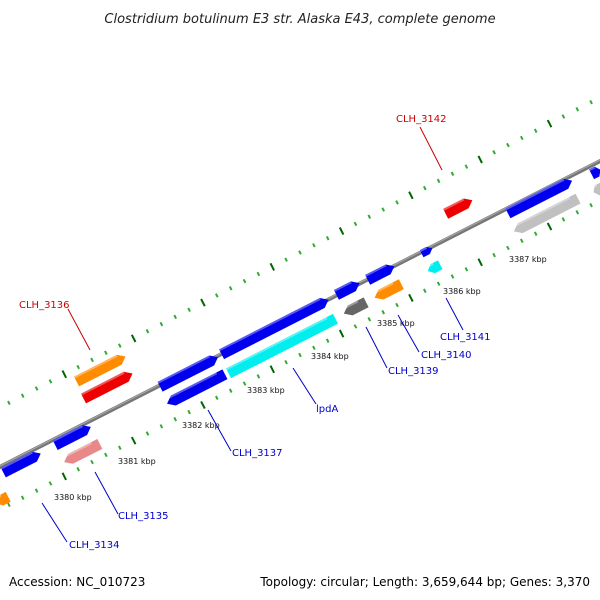 The height and width of the screenshot is (600, 600). I want to click on gene-rev-right, so click(546, 214).